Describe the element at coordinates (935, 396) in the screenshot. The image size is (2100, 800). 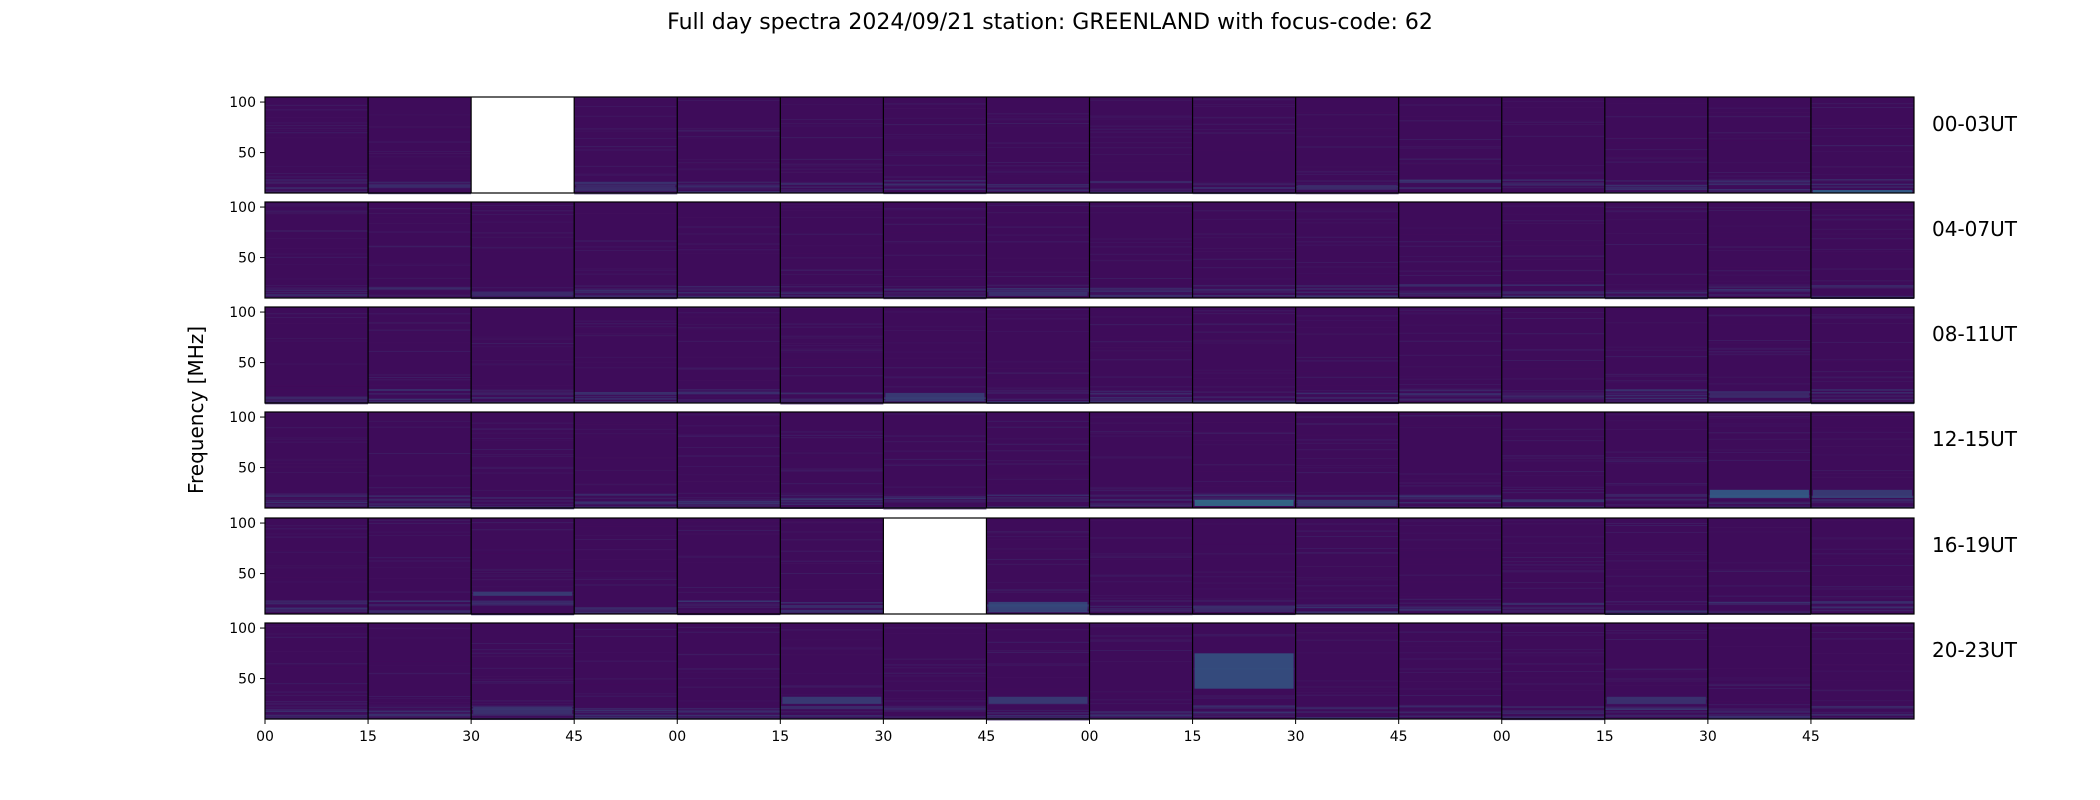
I see `emission-band` at that location.